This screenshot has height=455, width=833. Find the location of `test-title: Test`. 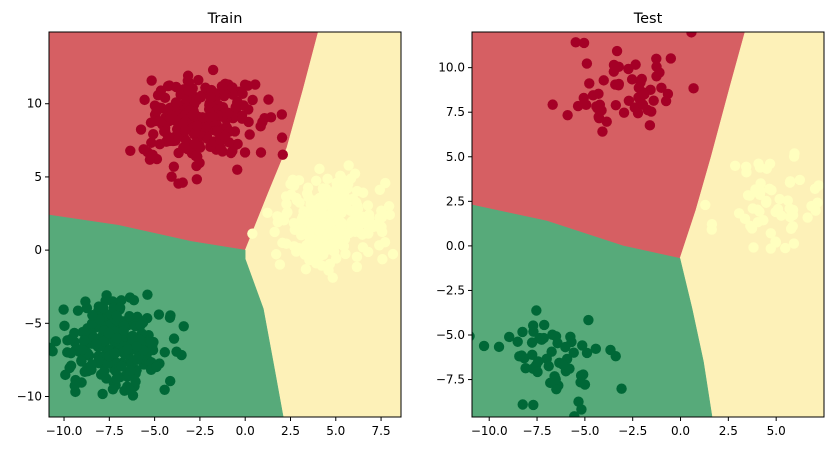

test-title: Test is located at coordinates (648, 19).